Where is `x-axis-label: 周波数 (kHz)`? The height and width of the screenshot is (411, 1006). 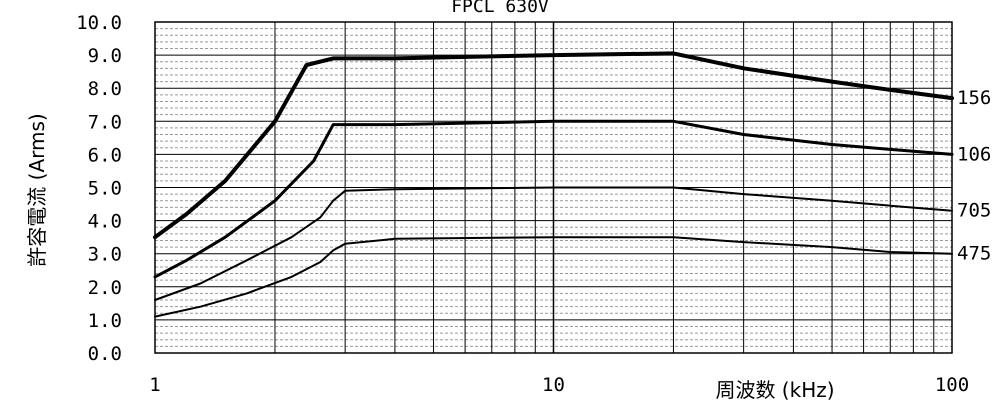
x-axis-label: 周波数 (kHz) is located at coordinates (774, 390).